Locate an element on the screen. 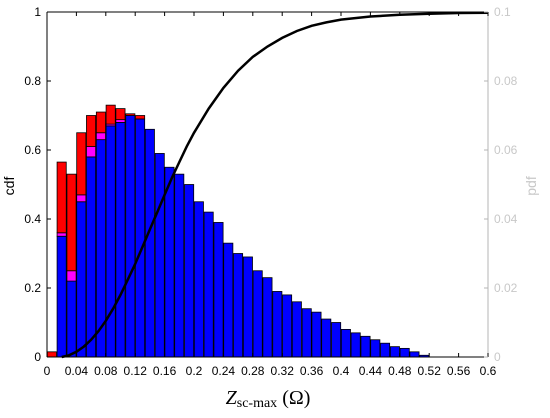  y-right-tick-label: 0 is located at coordinates (497, 357).